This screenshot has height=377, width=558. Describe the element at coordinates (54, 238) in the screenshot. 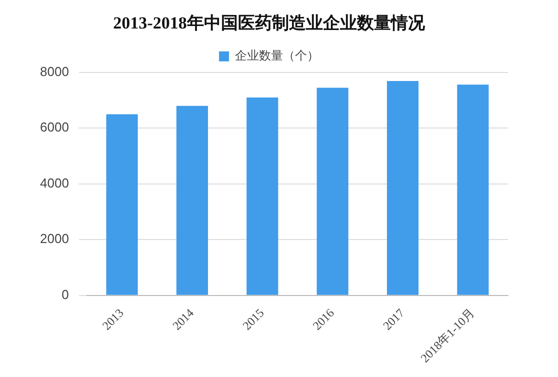

I see `y-tick-label: 2000` at that location.